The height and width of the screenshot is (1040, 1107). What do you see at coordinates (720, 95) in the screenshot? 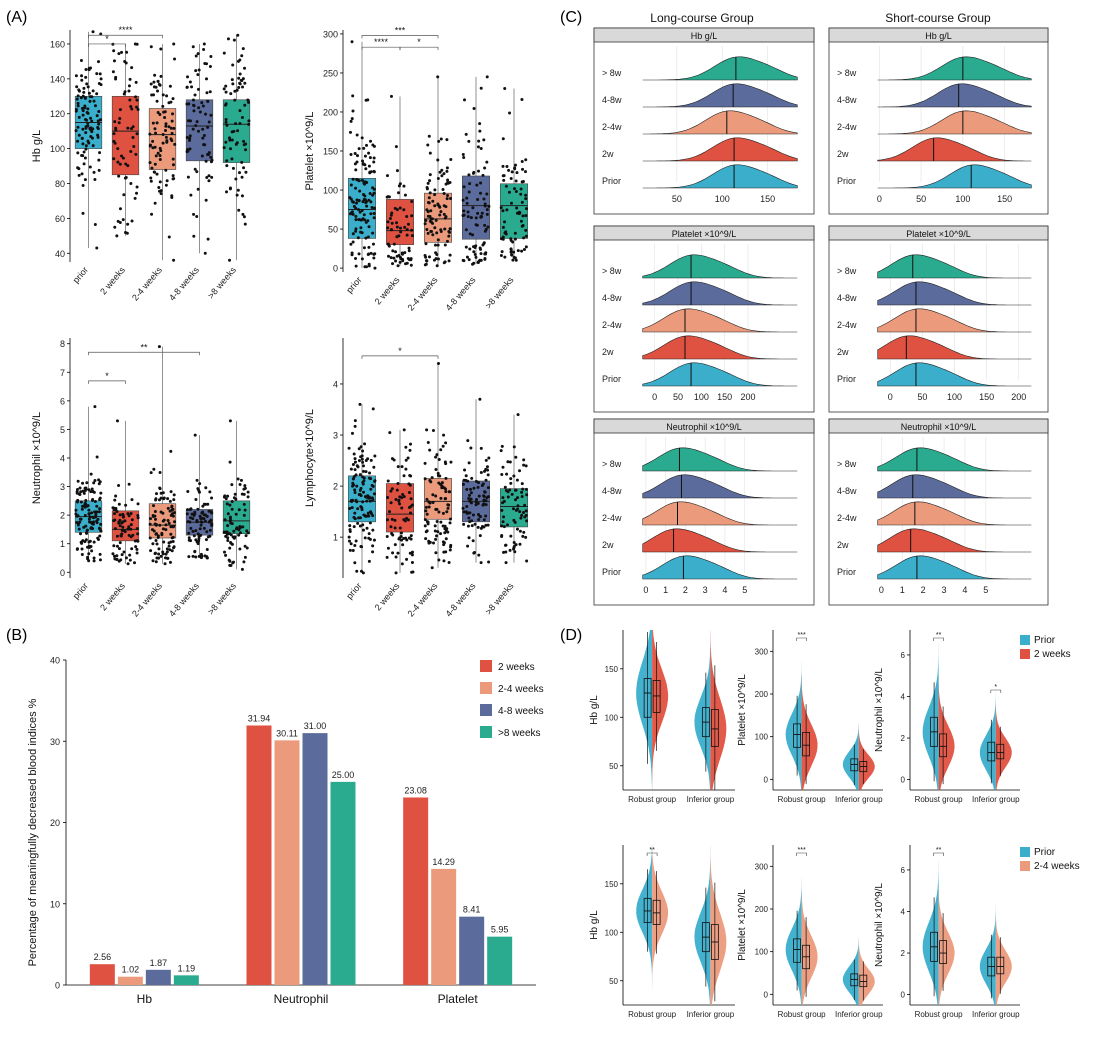
I see `ridge-density` at bounding box center [720, 95].